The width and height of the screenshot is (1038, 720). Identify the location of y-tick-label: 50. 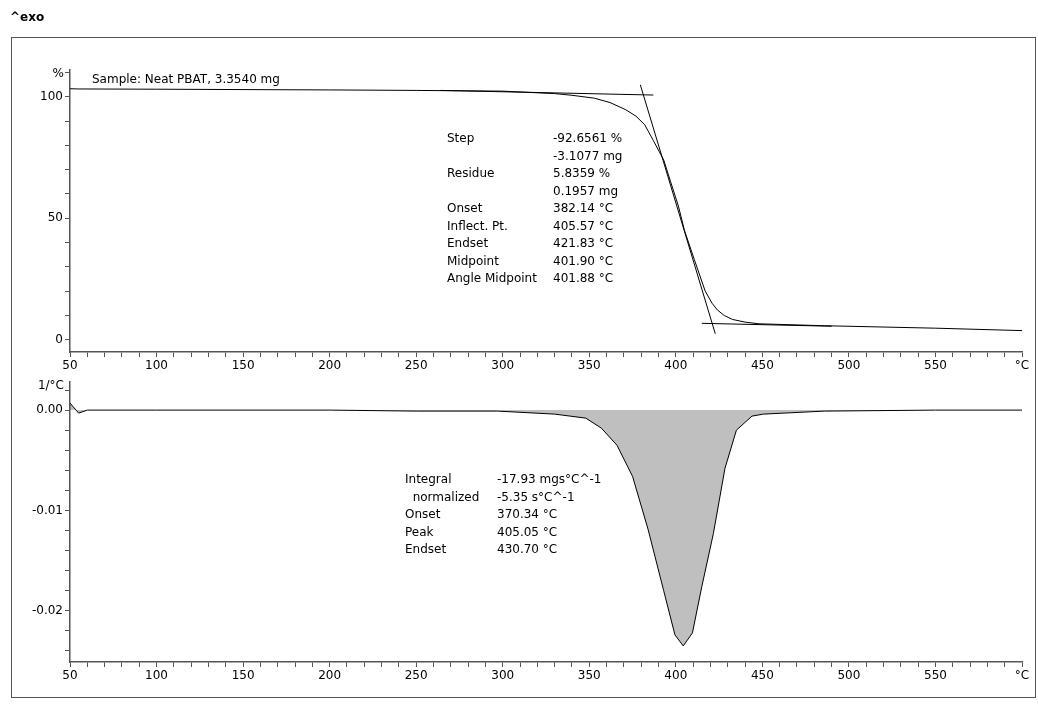
(55, 217).